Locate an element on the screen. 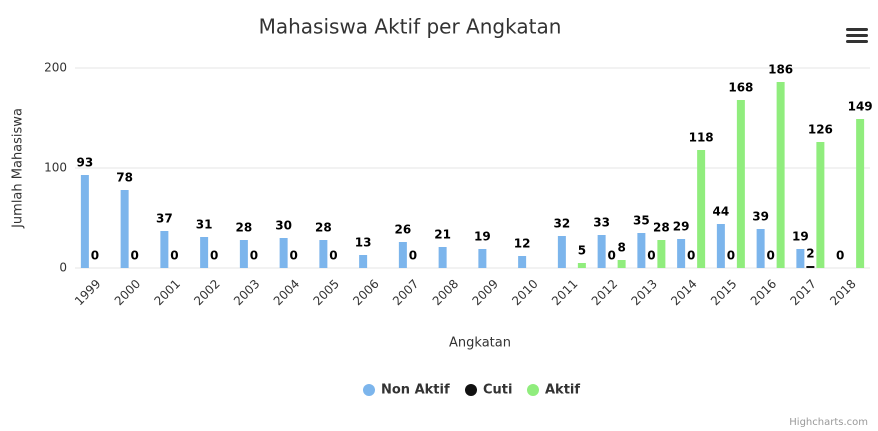 The width and height of the screenshot is (878, 431). data-label: 2 is located at coordinates (810, 254).